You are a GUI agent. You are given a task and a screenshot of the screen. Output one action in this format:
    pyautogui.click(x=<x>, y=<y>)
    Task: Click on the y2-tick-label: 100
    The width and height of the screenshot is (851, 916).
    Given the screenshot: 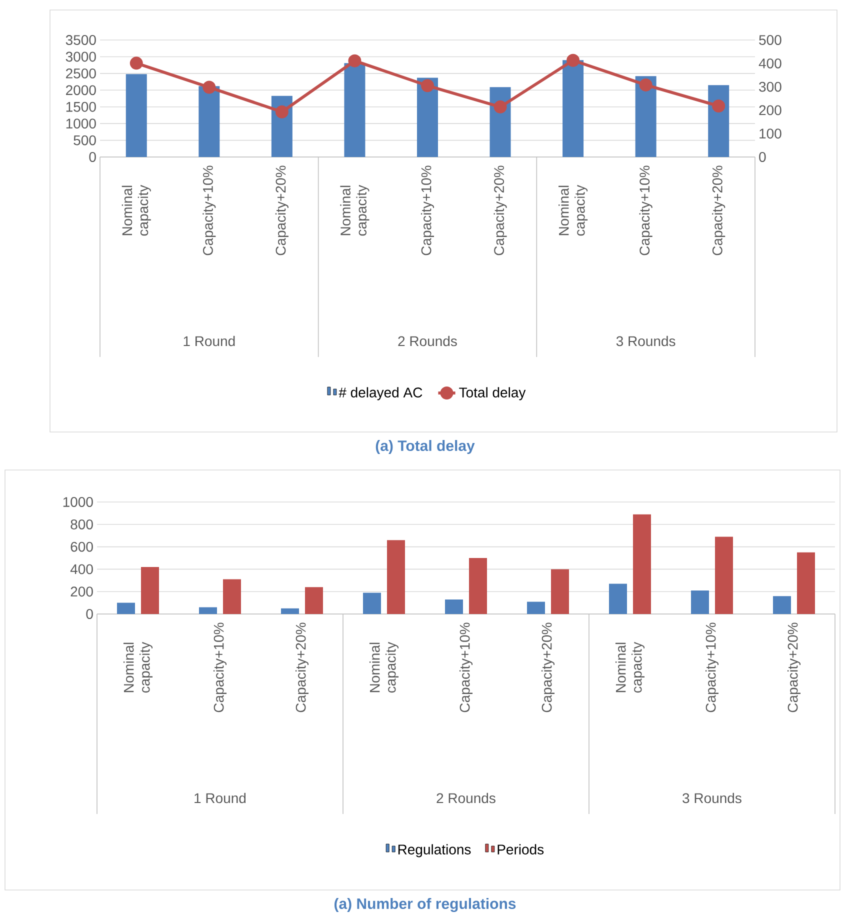 What is the action you would take?
    pyautogui.click(x=771, y=133)
    